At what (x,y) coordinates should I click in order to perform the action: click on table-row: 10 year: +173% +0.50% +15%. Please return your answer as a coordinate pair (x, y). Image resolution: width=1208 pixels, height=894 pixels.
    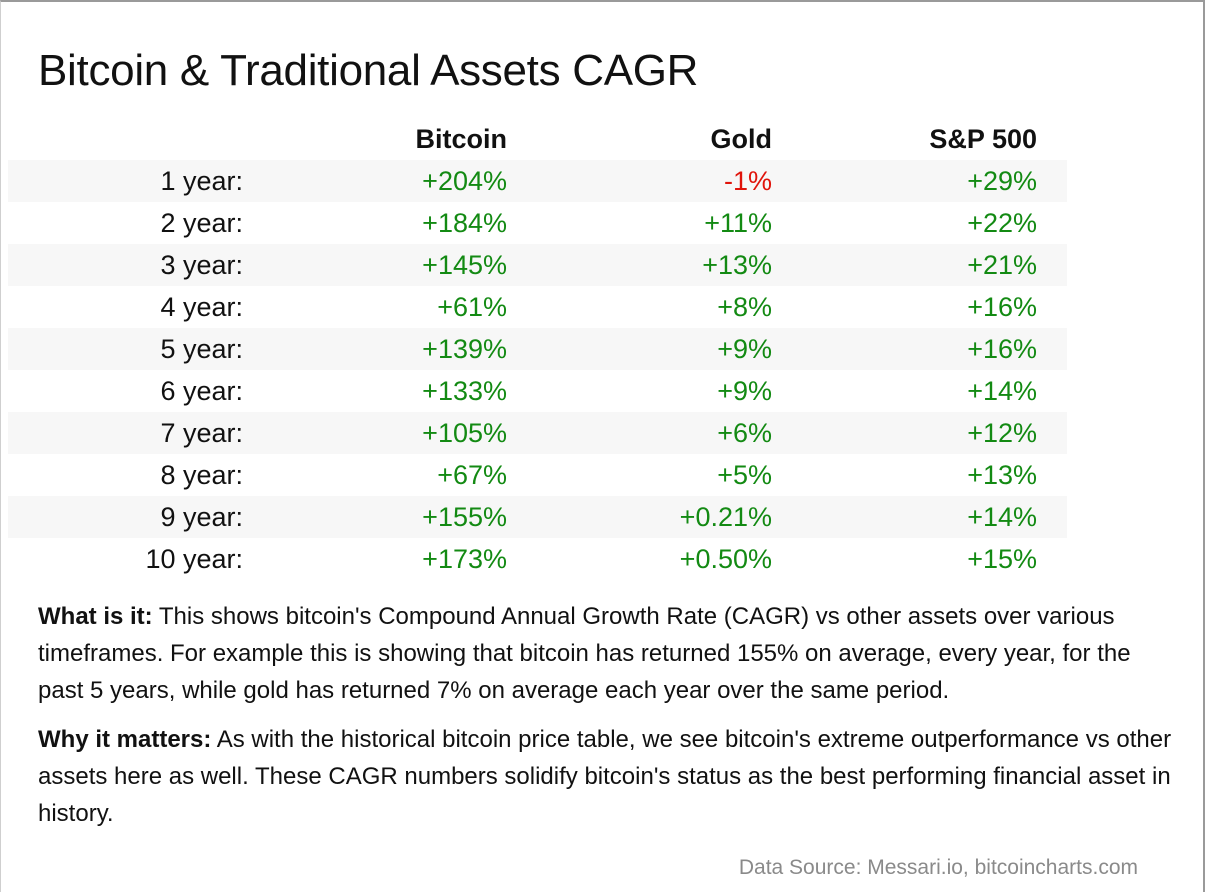
    Looking at the image, I should click on (537, 559).